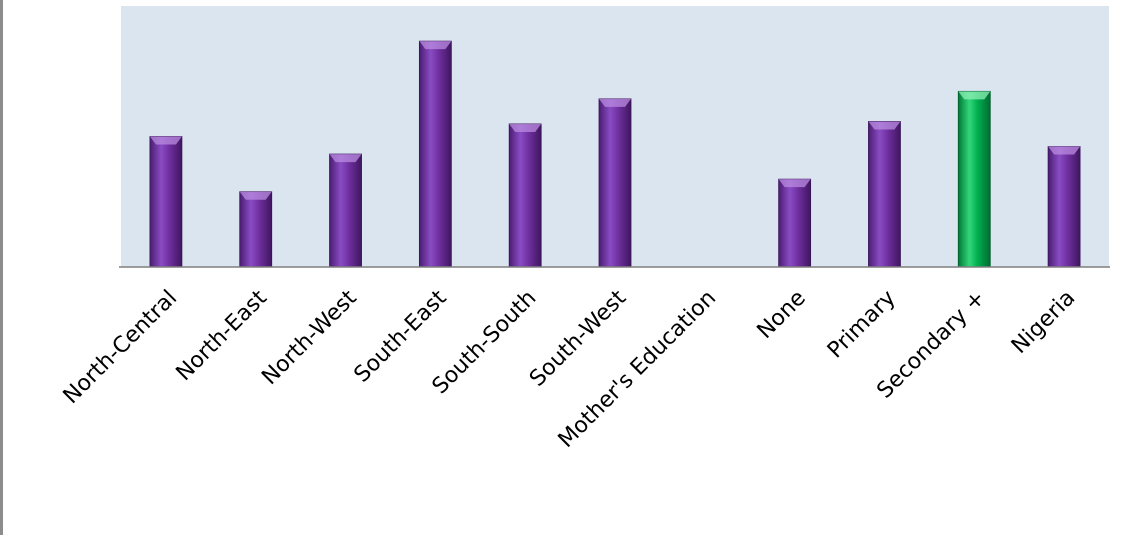 Image resolution: width=1131 pixels, height=535 pixels. I want to click on bar-north-west, so click(345, 210).